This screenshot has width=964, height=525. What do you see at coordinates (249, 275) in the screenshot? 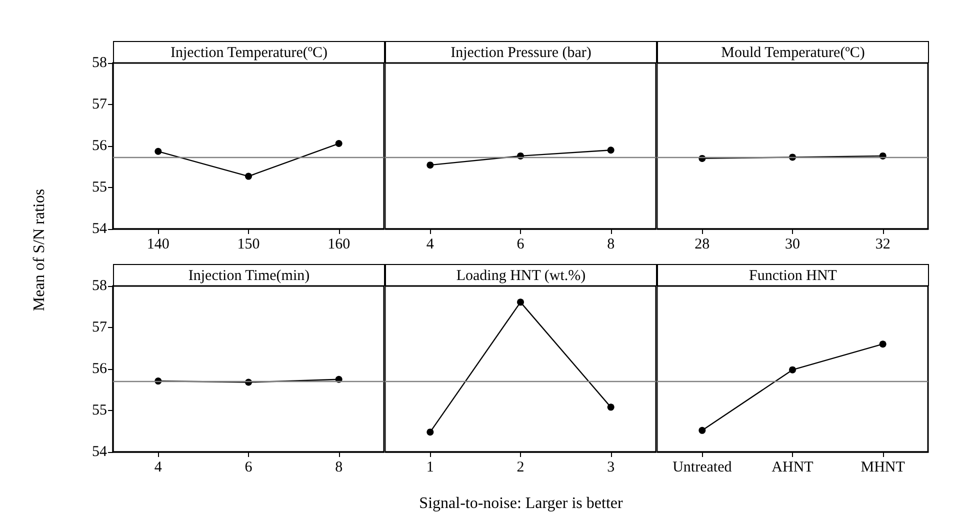
I see `chart-title: Injection Time(min)` at bounding box center [249, 275].